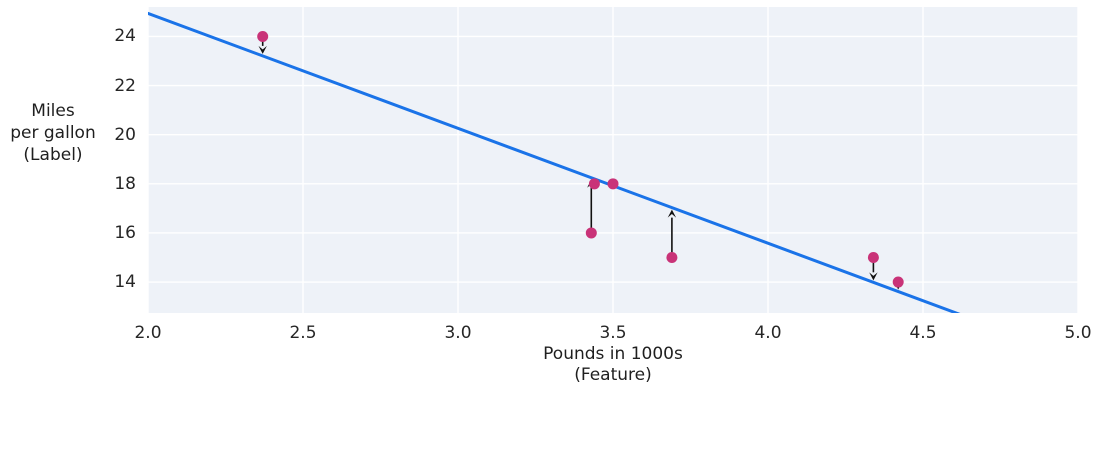 The width and height of the screenshot is (1099, 472). I want to click on y-axis-title-line: (Label), so click(53, 155).